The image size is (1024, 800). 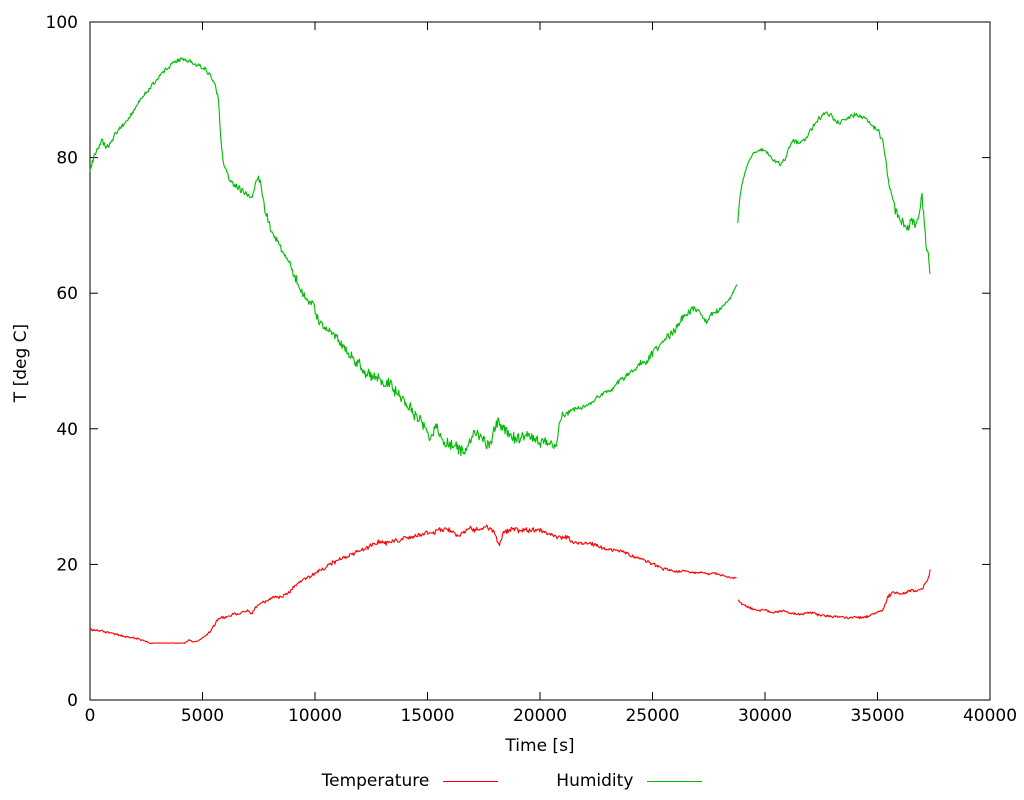 What do you see at coordinates (21, 363) in the screenshot?
I see `y-axis-title: T [deg C]` at bounding box center [21, 363].